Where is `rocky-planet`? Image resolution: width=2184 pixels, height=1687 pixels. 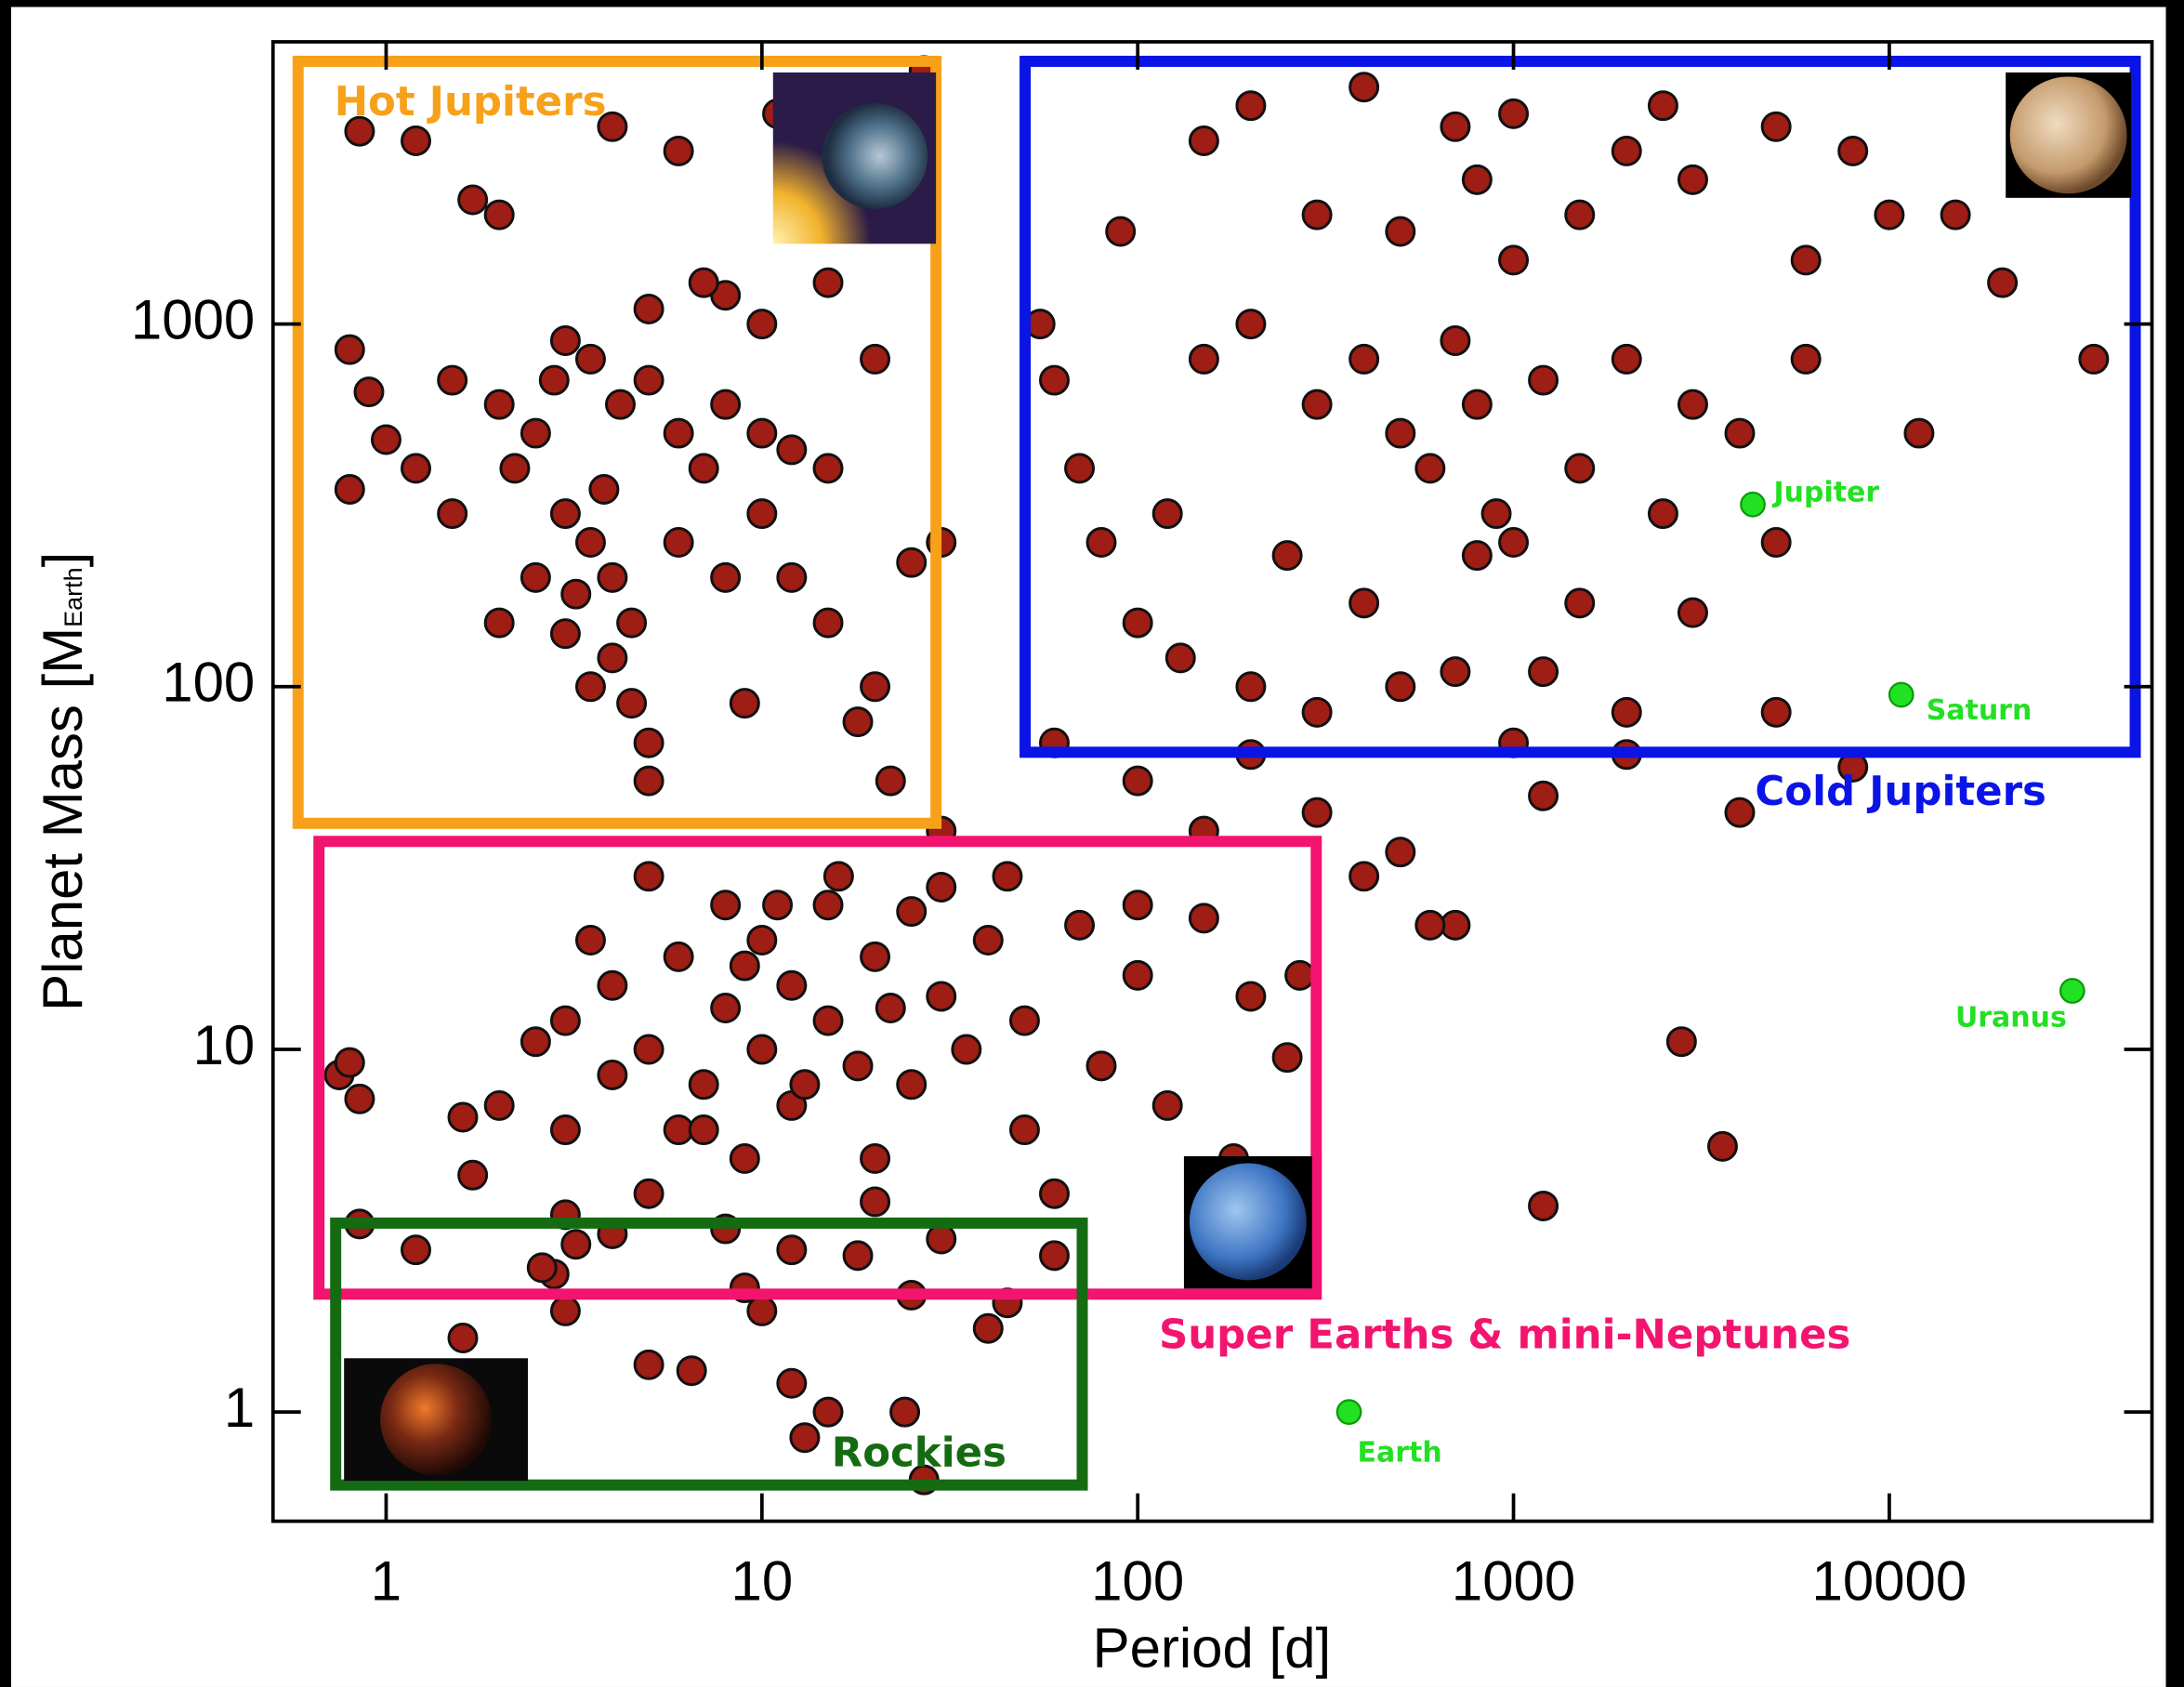
rocky-planet is located at coordinates (436, 1420).